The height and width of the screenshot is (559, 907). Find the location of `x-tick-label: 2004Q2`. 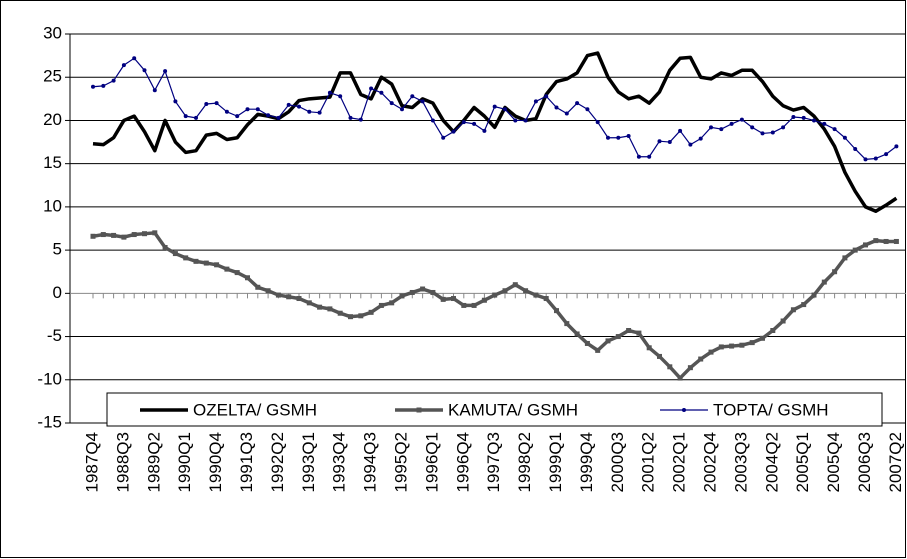

x-tick-label: 2004Q2 is located at coordinates (771, 462).